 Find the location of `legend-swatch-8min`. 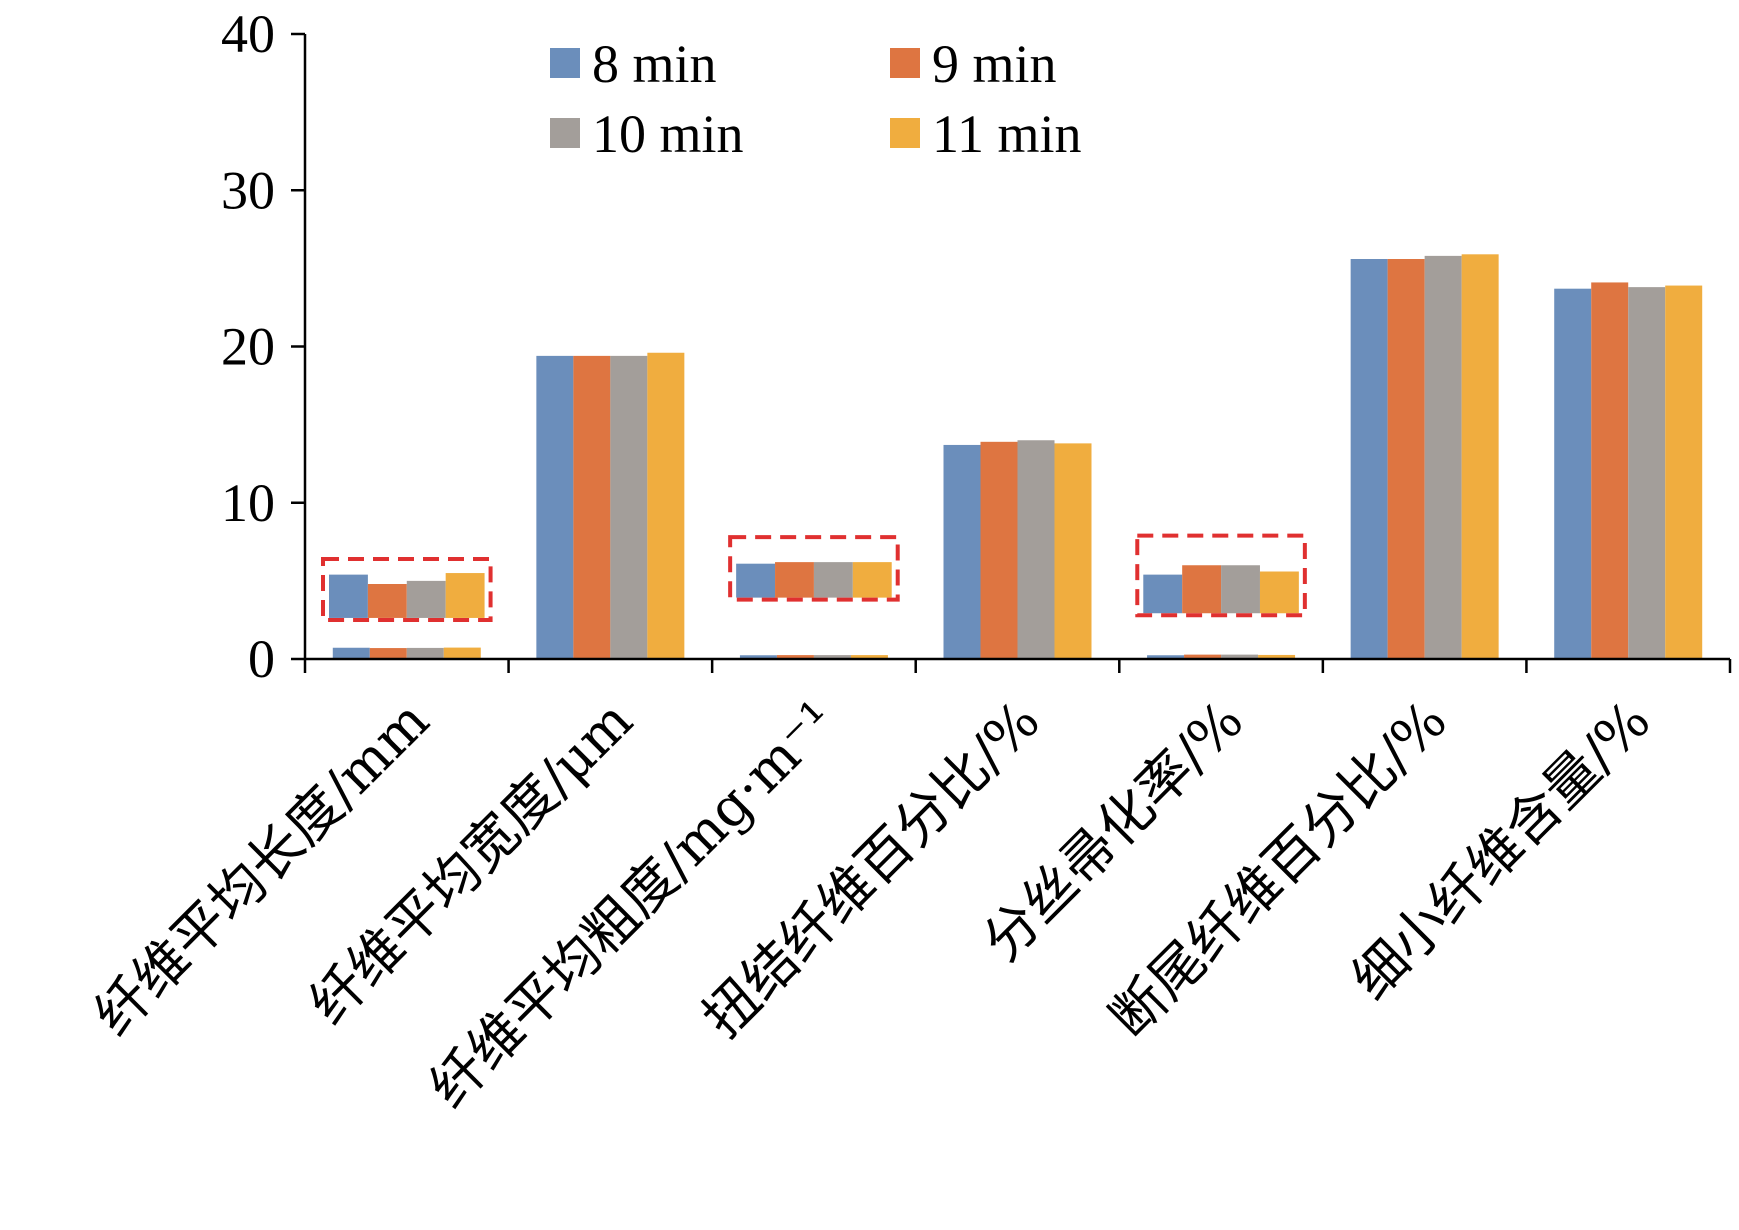

legend-swatch-8min is located at coordinates (565, 63).